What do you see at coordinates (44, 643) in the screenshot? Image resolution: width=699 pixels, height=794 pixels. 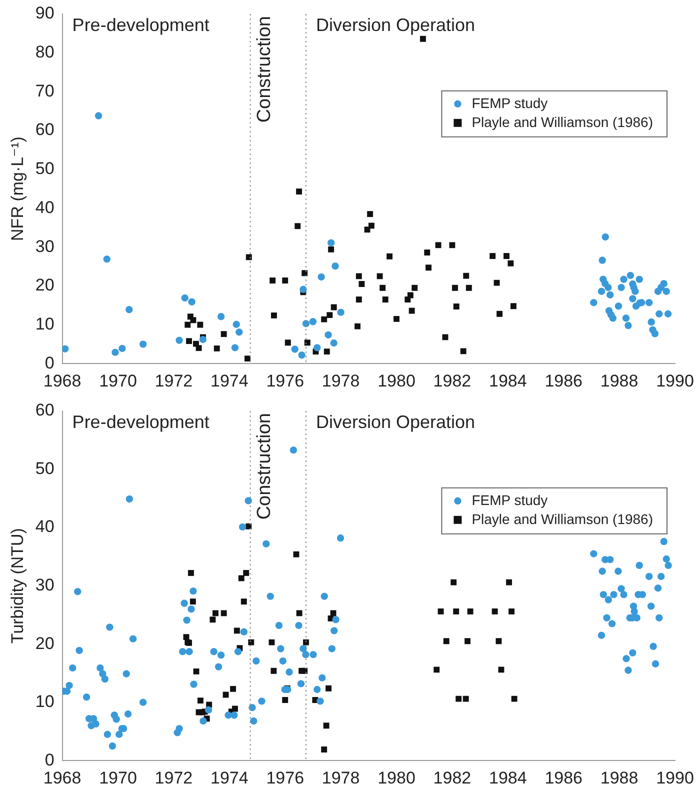 I see `y-tick-label: 20` at bounding box center [44, 643].